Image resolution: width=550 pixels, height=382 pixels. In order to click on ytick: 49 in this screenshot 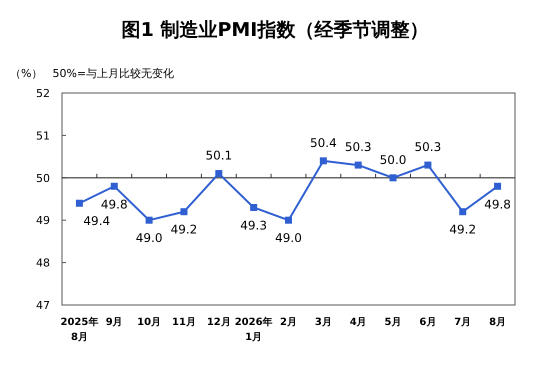, I will do `click(43, 221)`.